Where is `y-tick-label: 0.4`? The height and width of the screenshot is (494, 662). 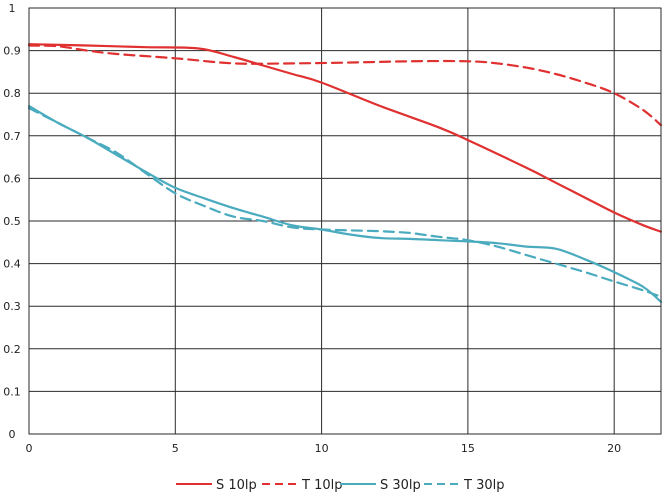 y-tick-label: 0.4 is located at coordinates (12, 264).